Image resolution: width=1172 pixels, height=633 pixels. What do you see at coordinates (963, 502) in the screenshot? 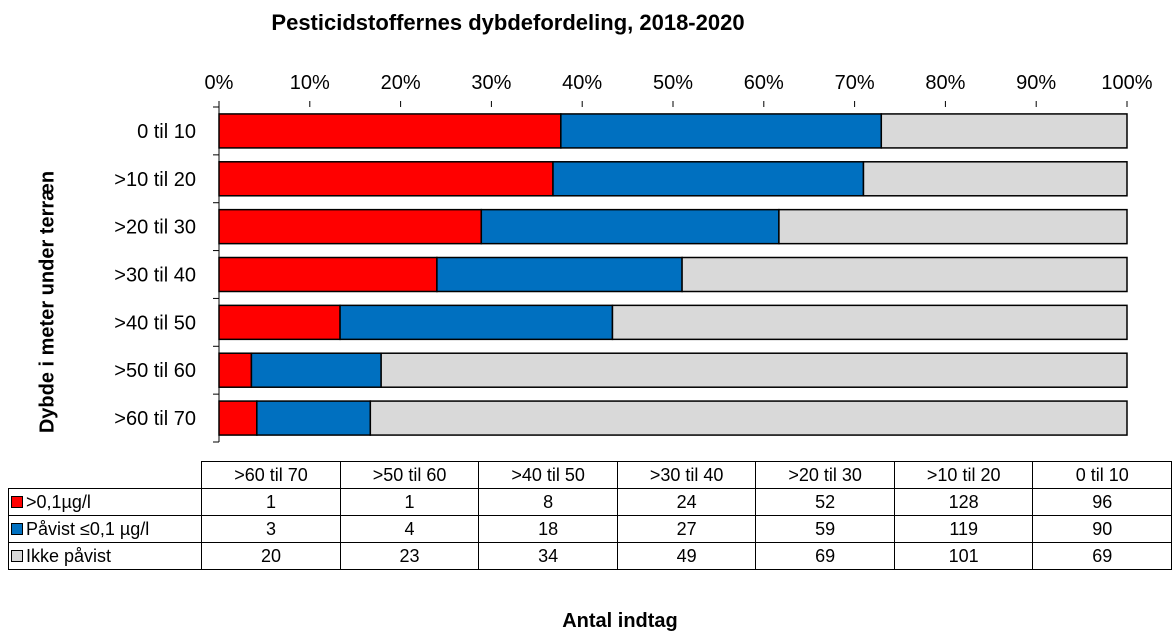
I see `table-cell: 128` at bounding box center [963, 502].